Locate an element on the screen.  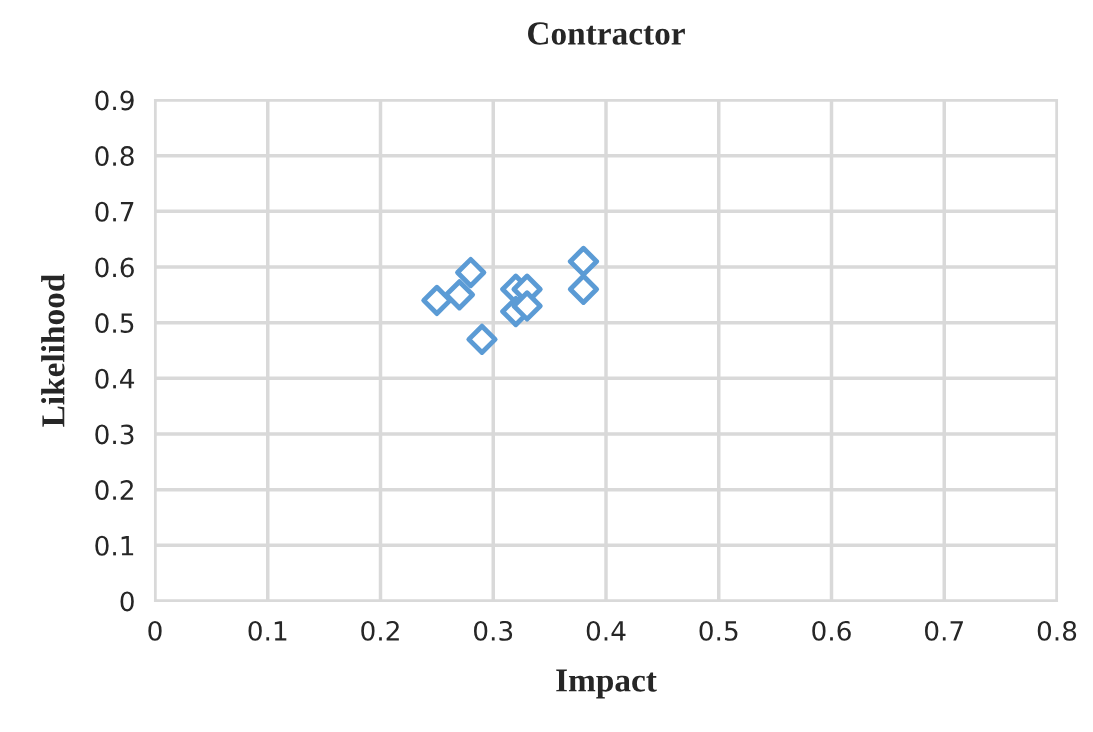
x-tick-label: 0 is located at coordinates (155, 630).